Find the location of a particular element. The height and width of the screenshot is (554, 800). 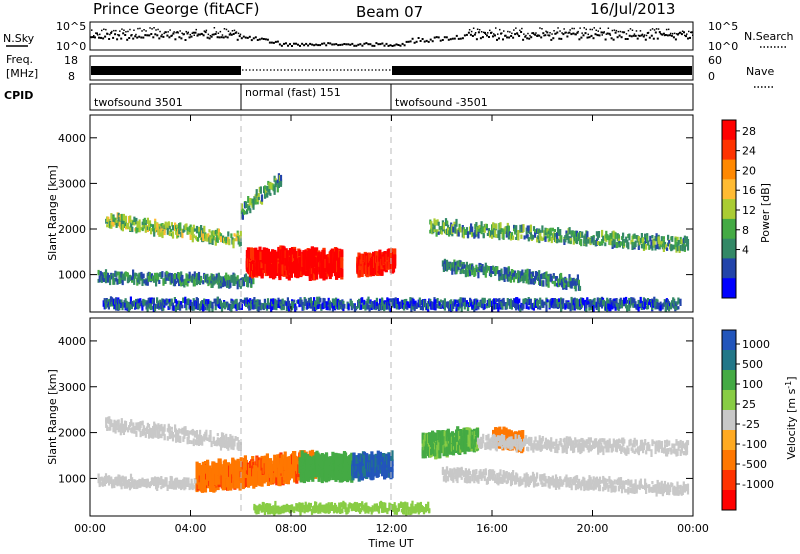

nsky-tick-top: 10^5 is located at coordinates (71, 26).